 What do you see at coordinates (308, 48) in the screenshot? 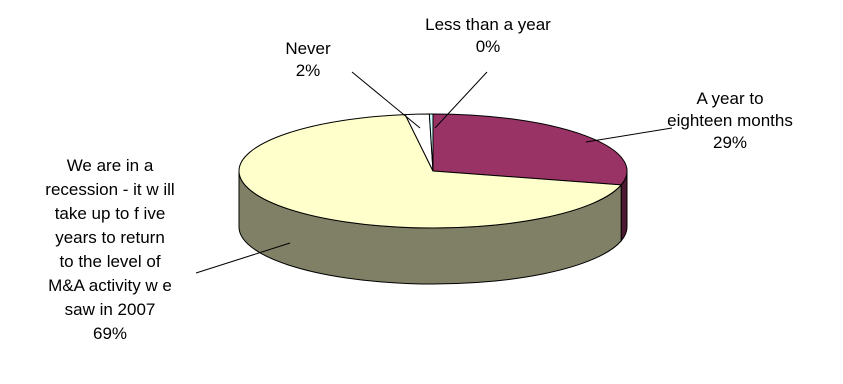
I see `label-never-line-1: Never` at bounding box center [308, 48].